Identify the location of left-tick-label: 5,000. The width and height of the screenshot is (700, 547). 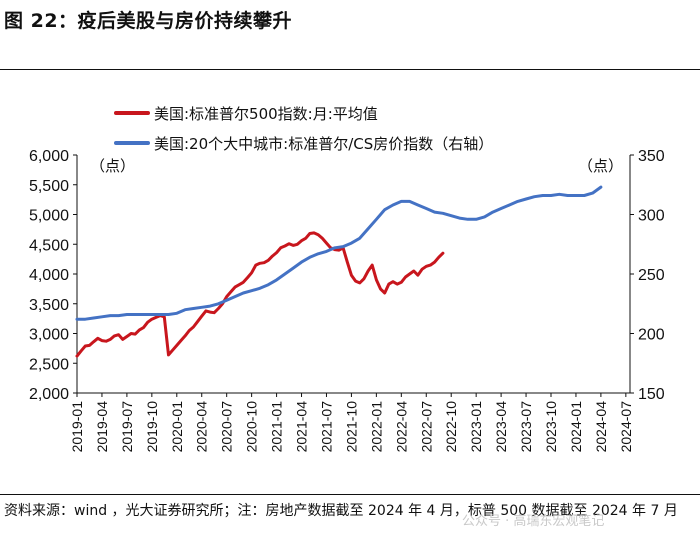
(49, 216).